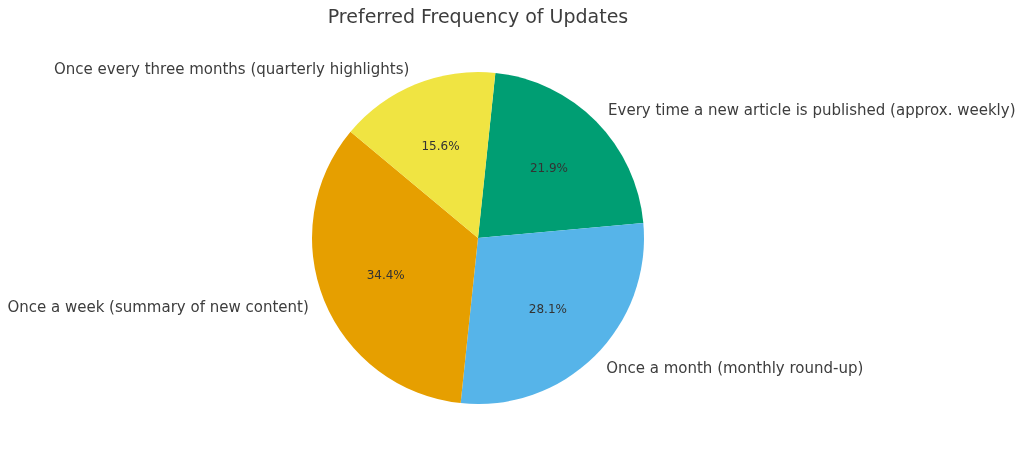 The height and width of the screenshot is (455, 1024). Describe the element at coordinates (735, 368) in the screenshot. I see `slice-label: Once a month (monthly round-up)` at that location.